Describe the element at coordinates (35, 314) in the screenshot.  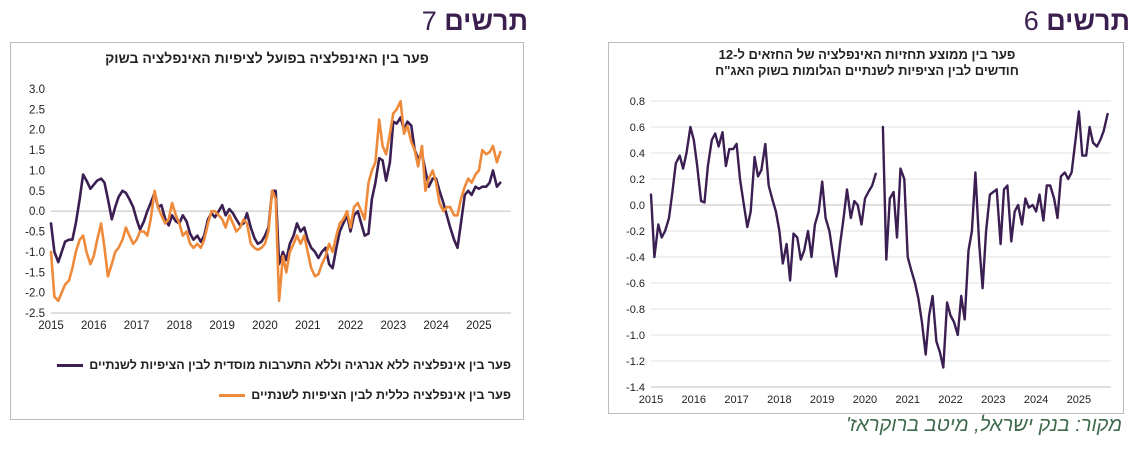
I see `y-tick-label: -2.5` at that location.